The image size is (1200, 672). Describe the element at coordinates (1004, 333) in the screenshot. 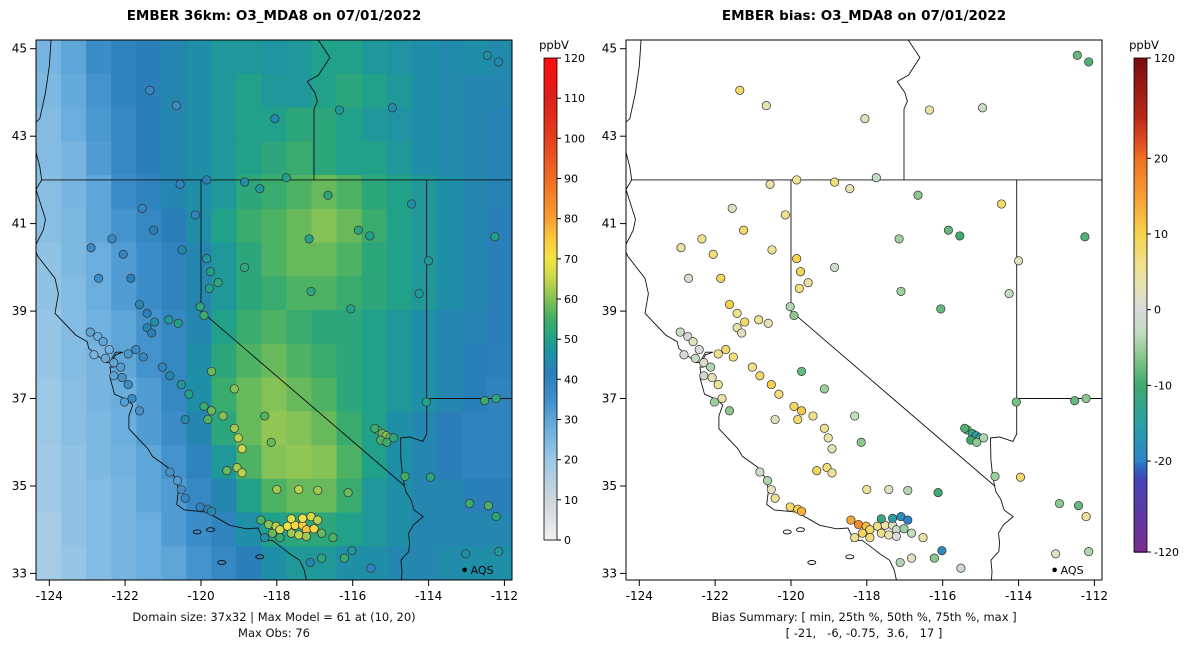

I see `boundary-nv_az` at that location.